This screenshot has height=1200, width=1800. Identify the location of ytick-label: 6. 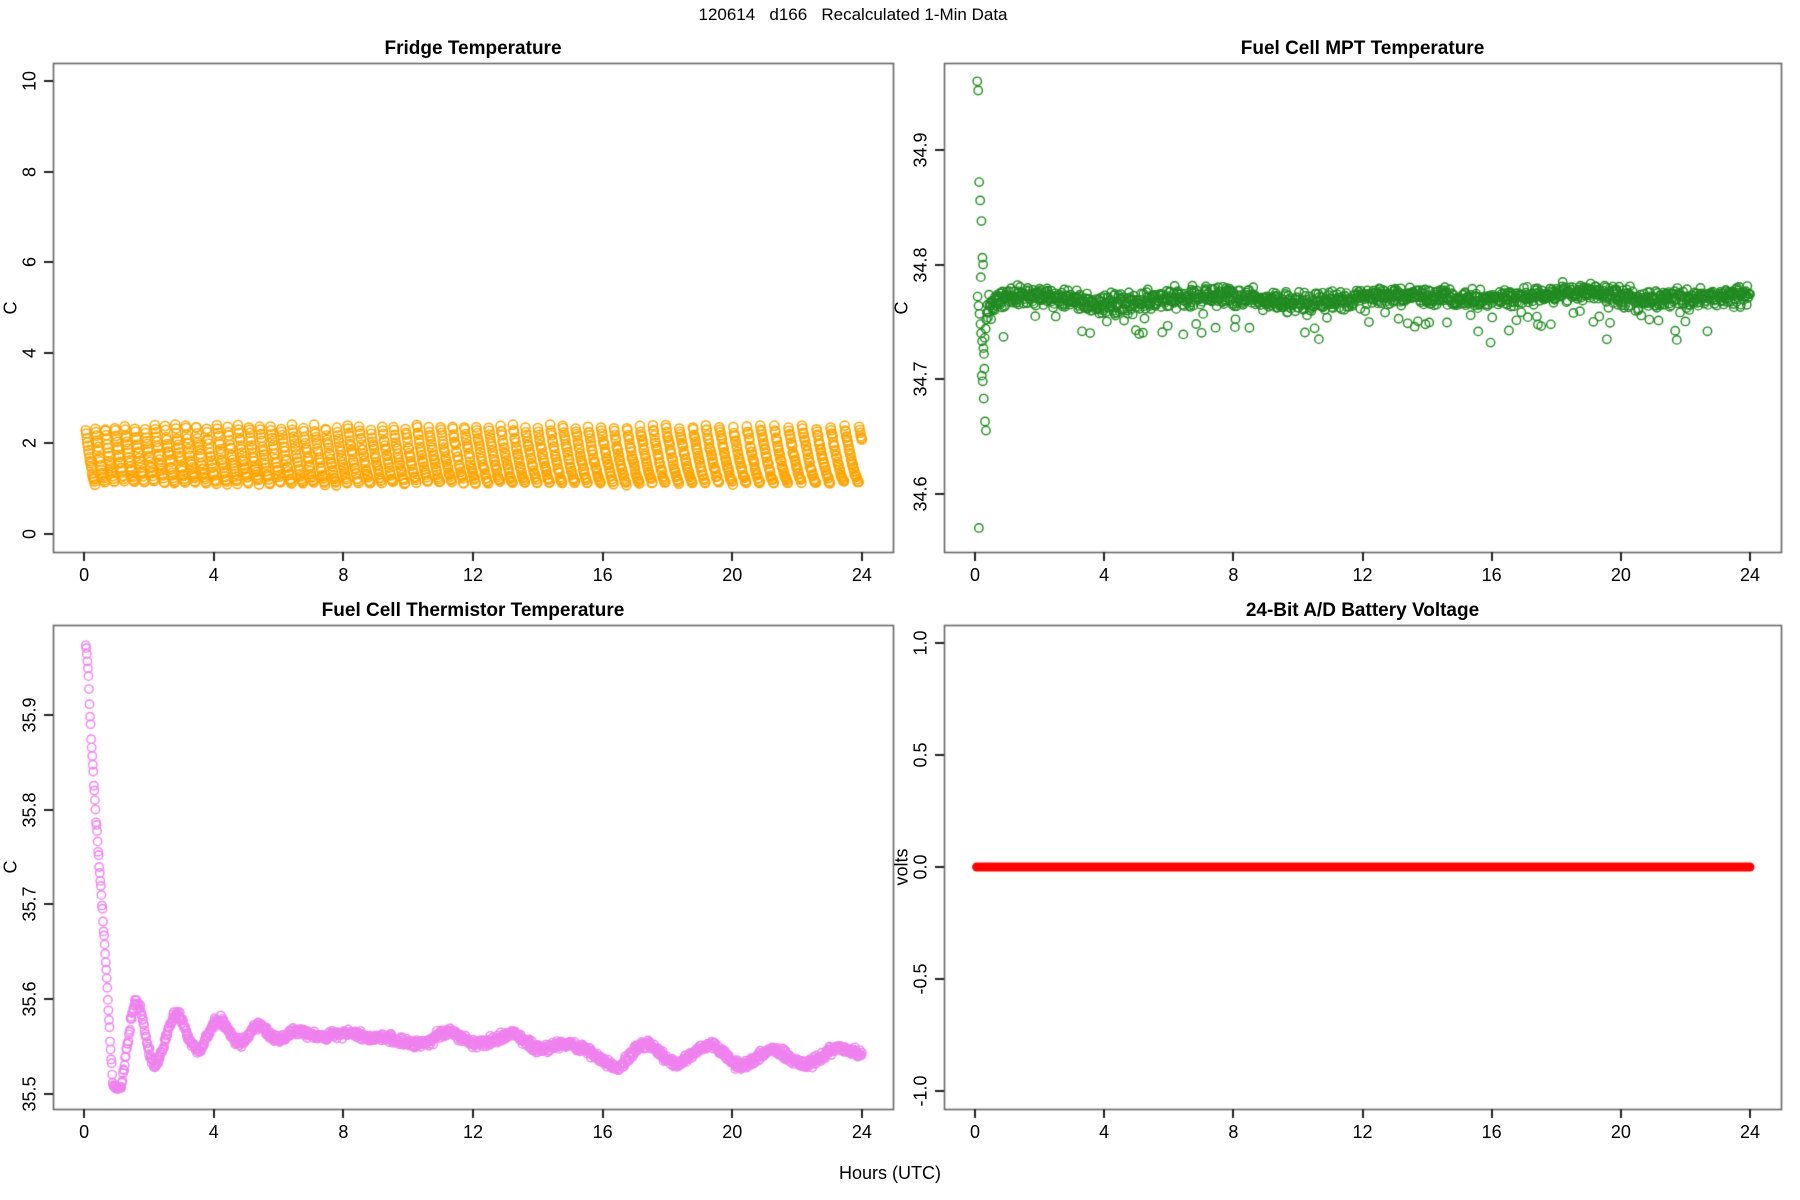
(29, 262).